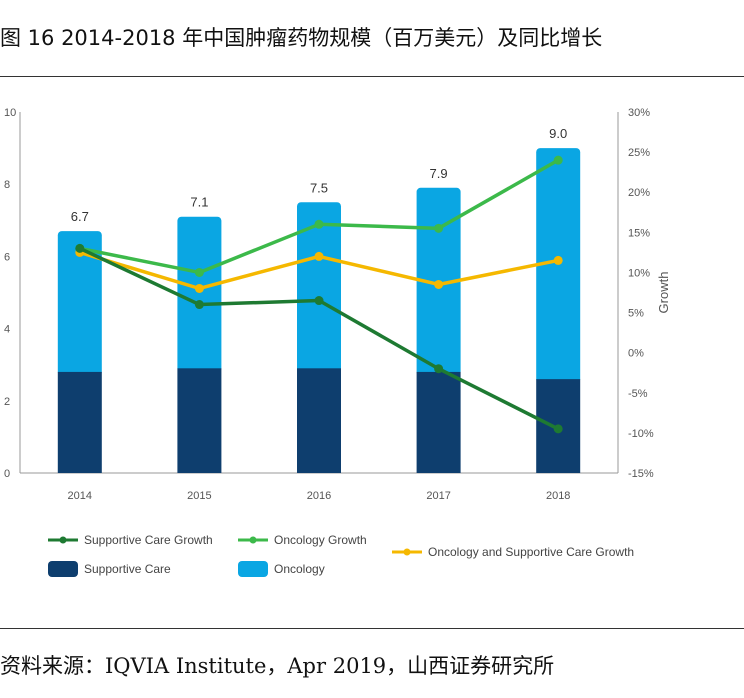  Describe the element at coordinates (320, 540) in the screenshot. I see `legend-label: Oncology Growth` at that location.